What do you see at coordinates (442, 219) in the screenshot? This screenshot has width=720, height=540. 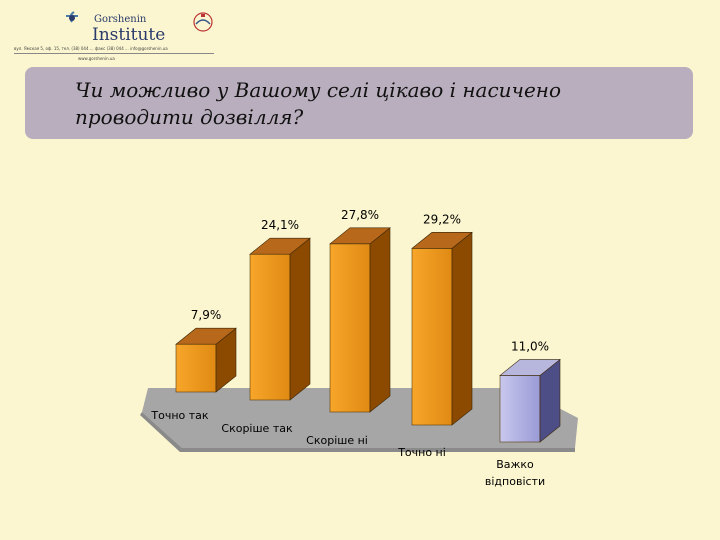 I see `value-label-4: 29,2%` at bounding box center [442, 219].